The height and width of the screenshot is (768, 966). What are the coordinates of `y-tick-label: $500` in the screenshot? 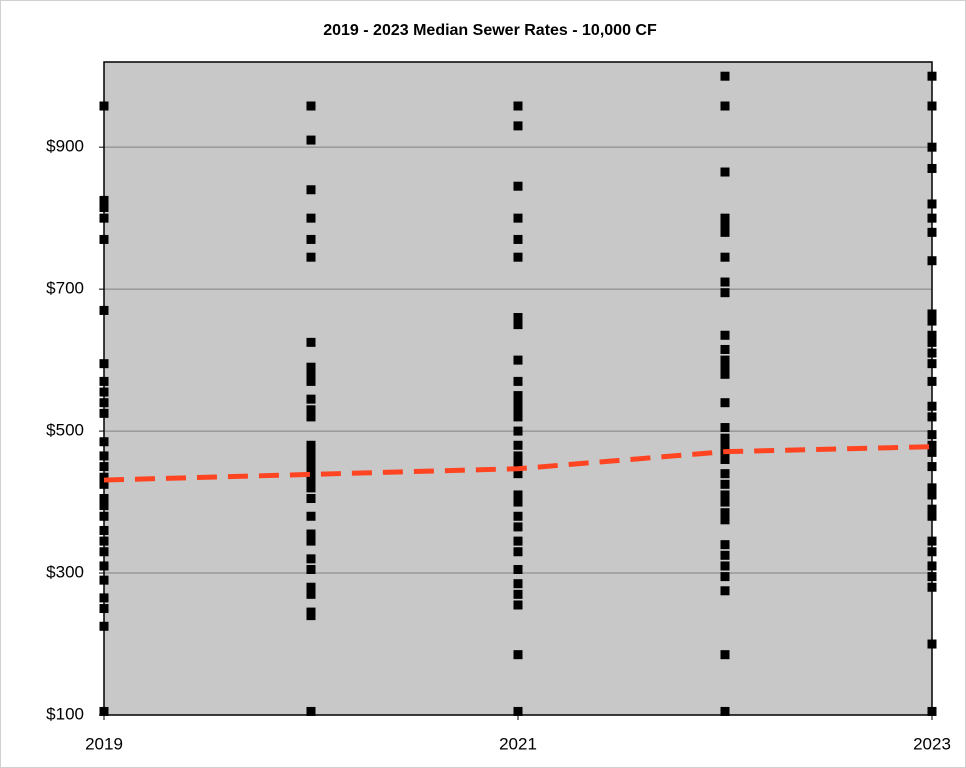 It's located at (65, 430).